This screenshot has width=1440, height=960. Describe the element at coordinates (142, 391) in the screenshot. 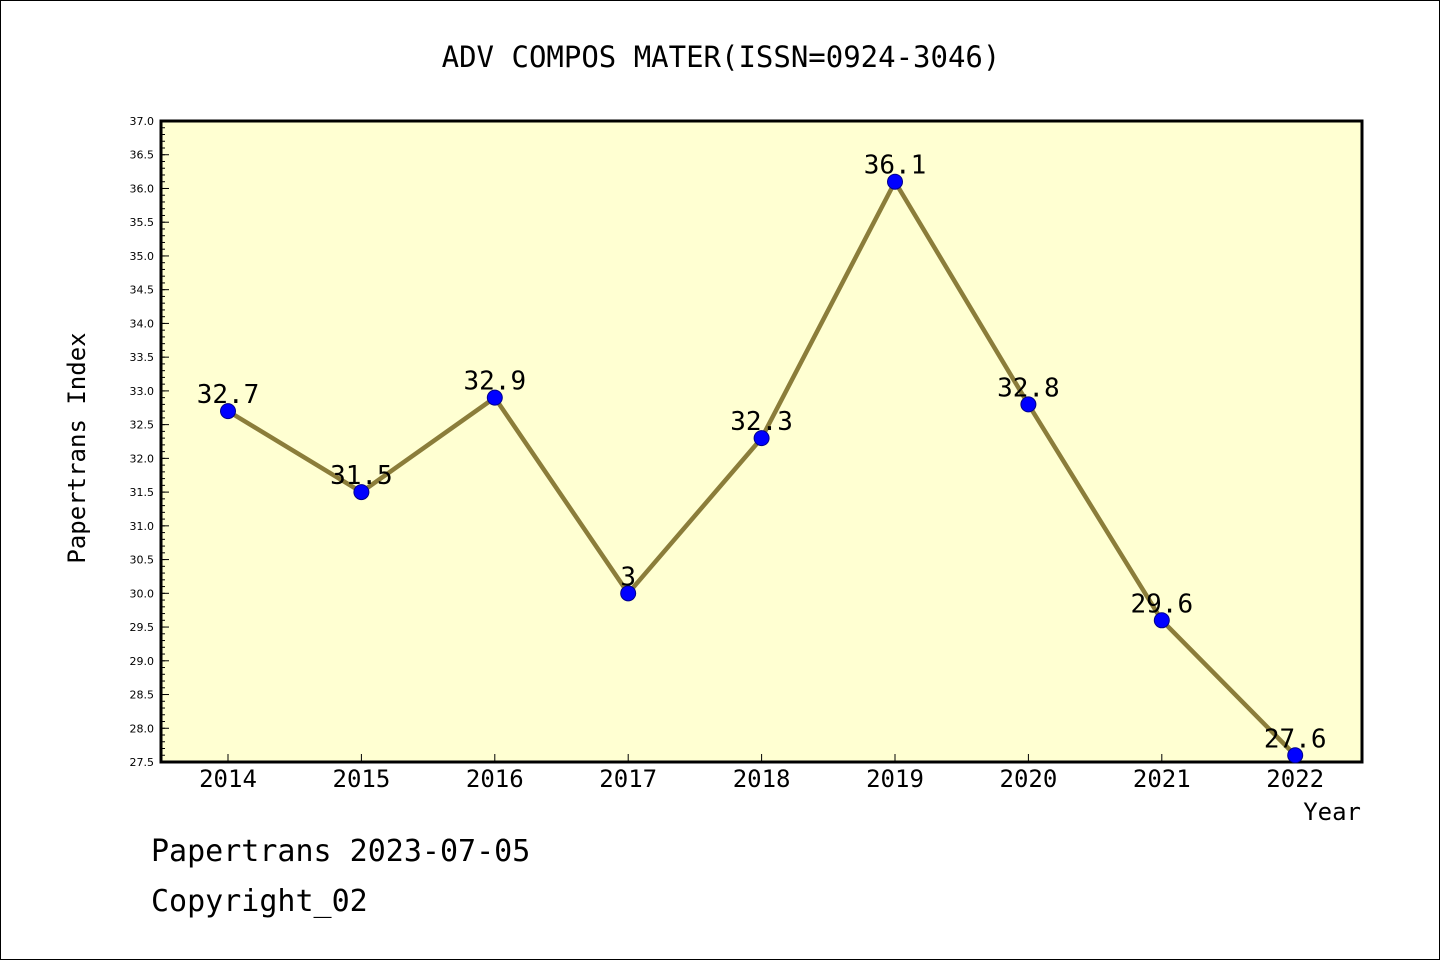

I see `y-tick-label: 33.0` at that location.